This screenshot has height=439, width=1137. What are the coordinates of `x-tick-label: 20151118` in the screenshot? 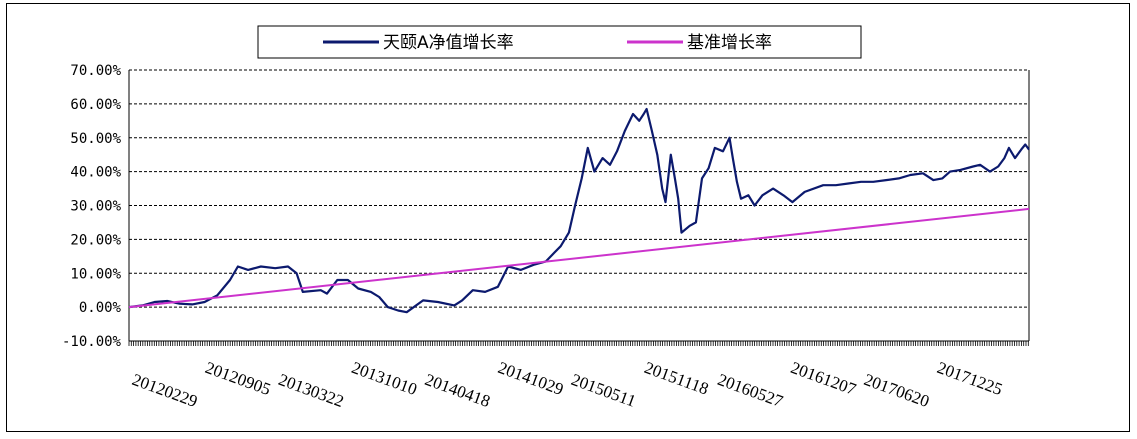 It's located at (676, 378).